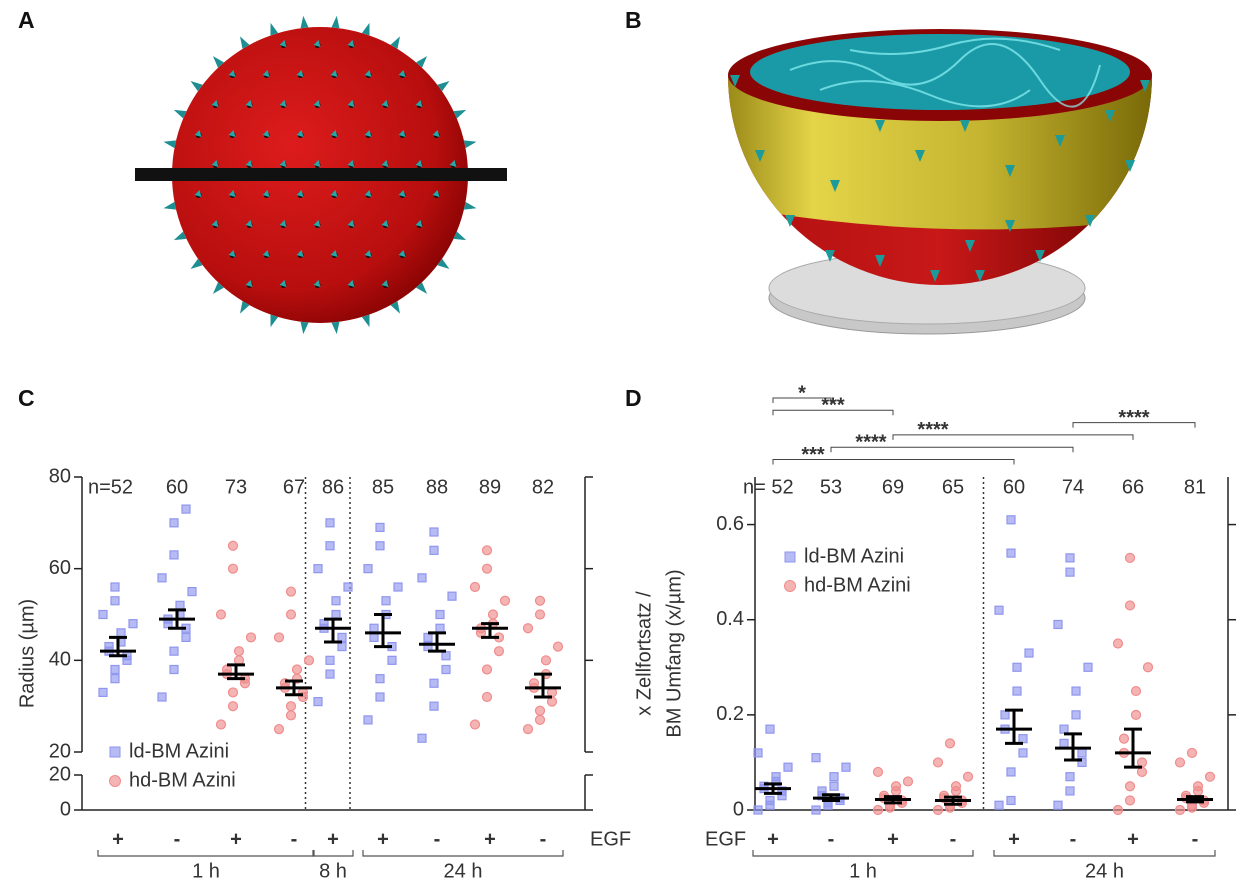  What do you see at coordinates (333, 871) in the screenshot?
I see `group-label: 8 h` at bounding box center [333, 871].